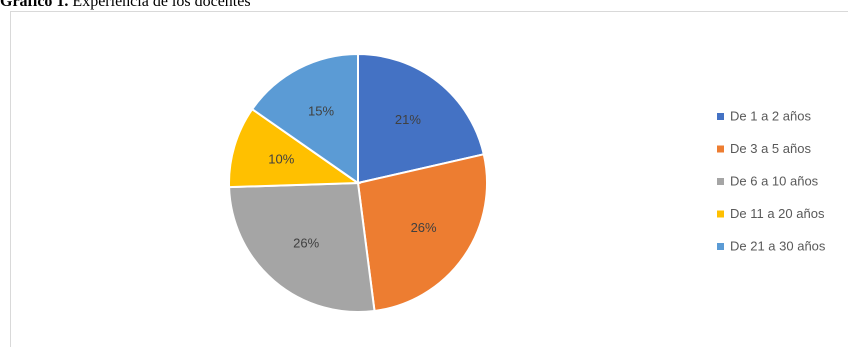  Describe the element at coordinates (34, 5) in the screenshot. I see `figure-caption-label: Gráfico 1.` at that location.